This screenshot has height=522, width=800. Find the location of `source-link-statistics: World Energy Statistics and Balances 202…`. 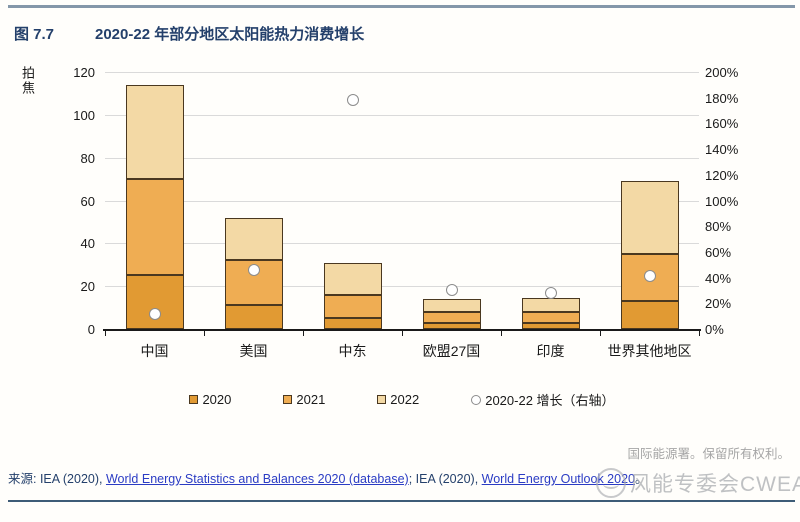

source-link-statistics: World Energy Statistics and Balances 202… is located at coordinates (257, 479).